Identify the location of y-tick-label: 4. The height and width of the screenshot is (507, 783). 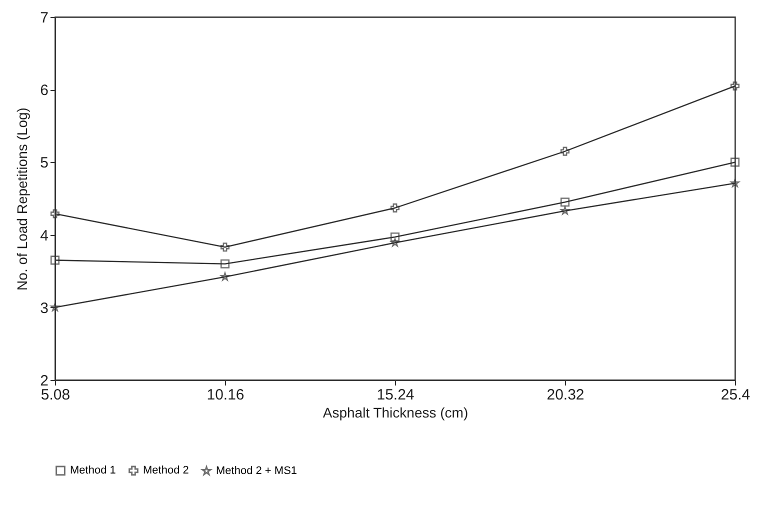
(44, 235).